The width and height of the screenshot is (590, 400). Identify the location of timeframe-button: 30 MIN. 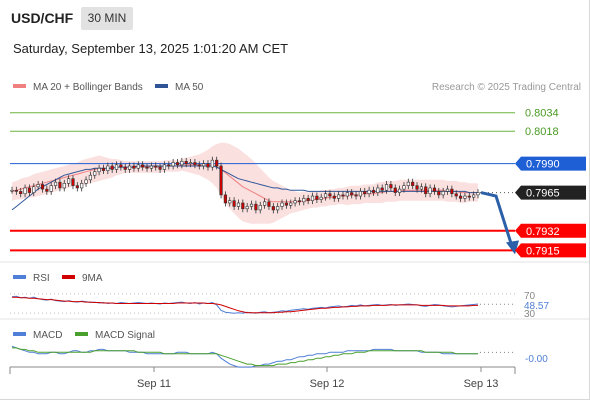
(107, 18).